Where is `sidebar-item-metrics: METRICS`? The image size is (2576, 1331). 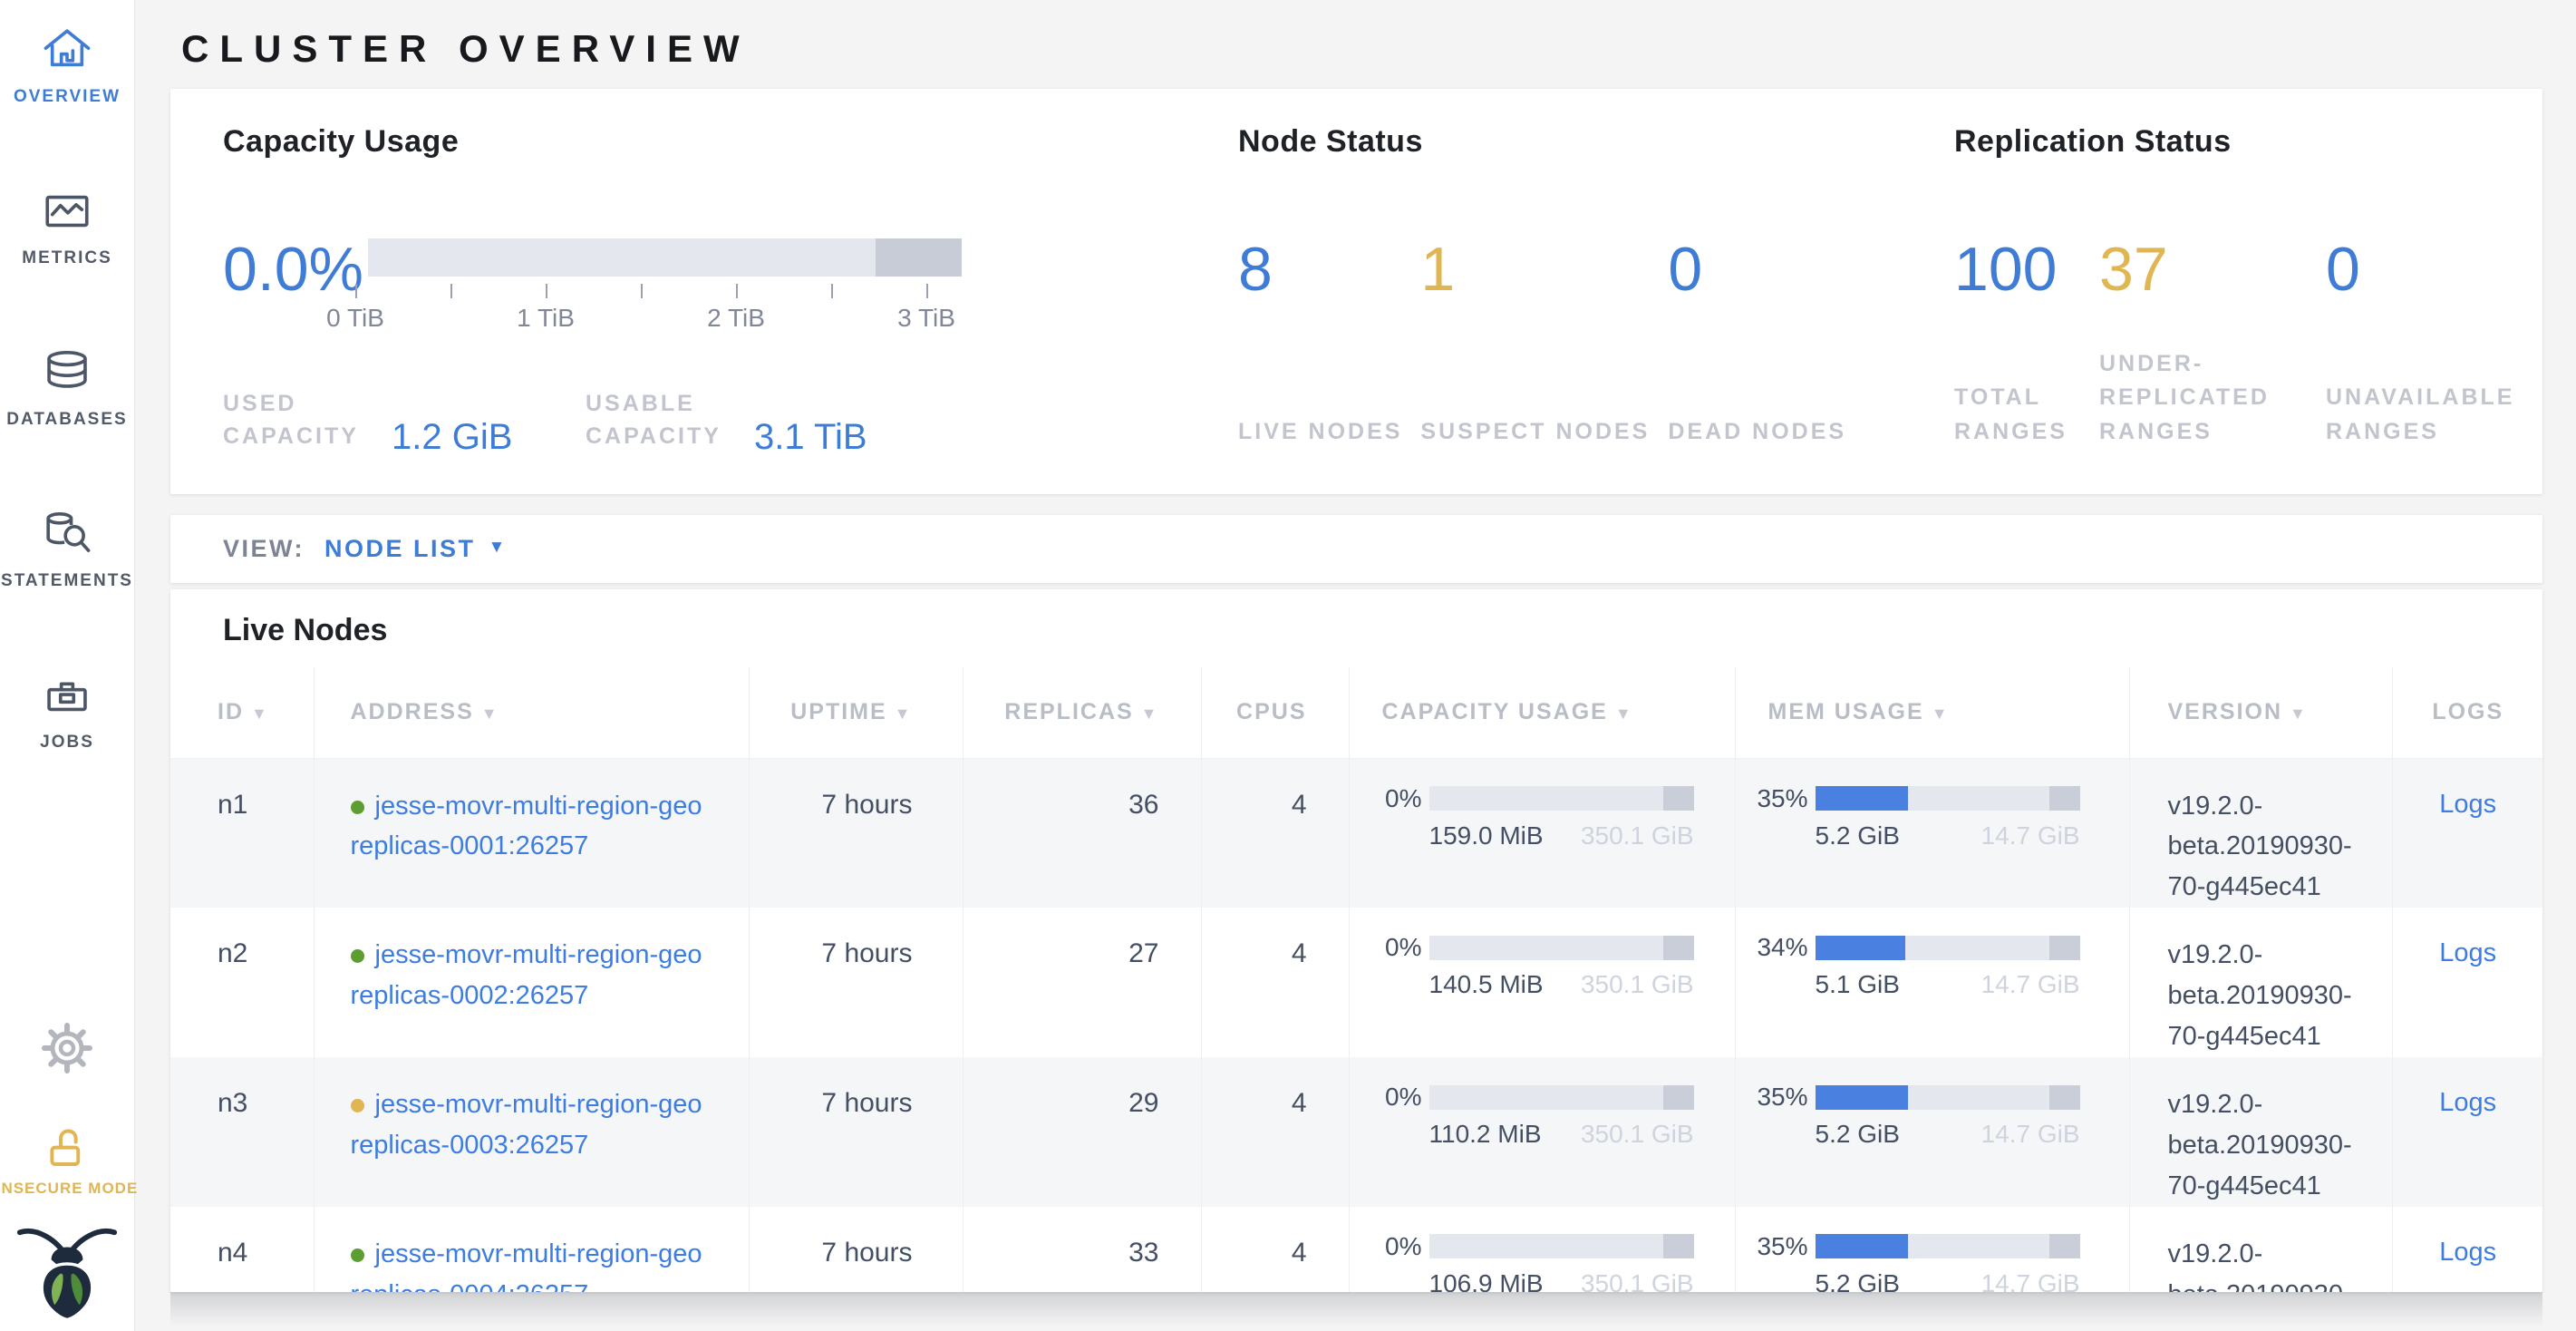
sidebar-item-metrics: METRICS is located at coordinates (67, 227).